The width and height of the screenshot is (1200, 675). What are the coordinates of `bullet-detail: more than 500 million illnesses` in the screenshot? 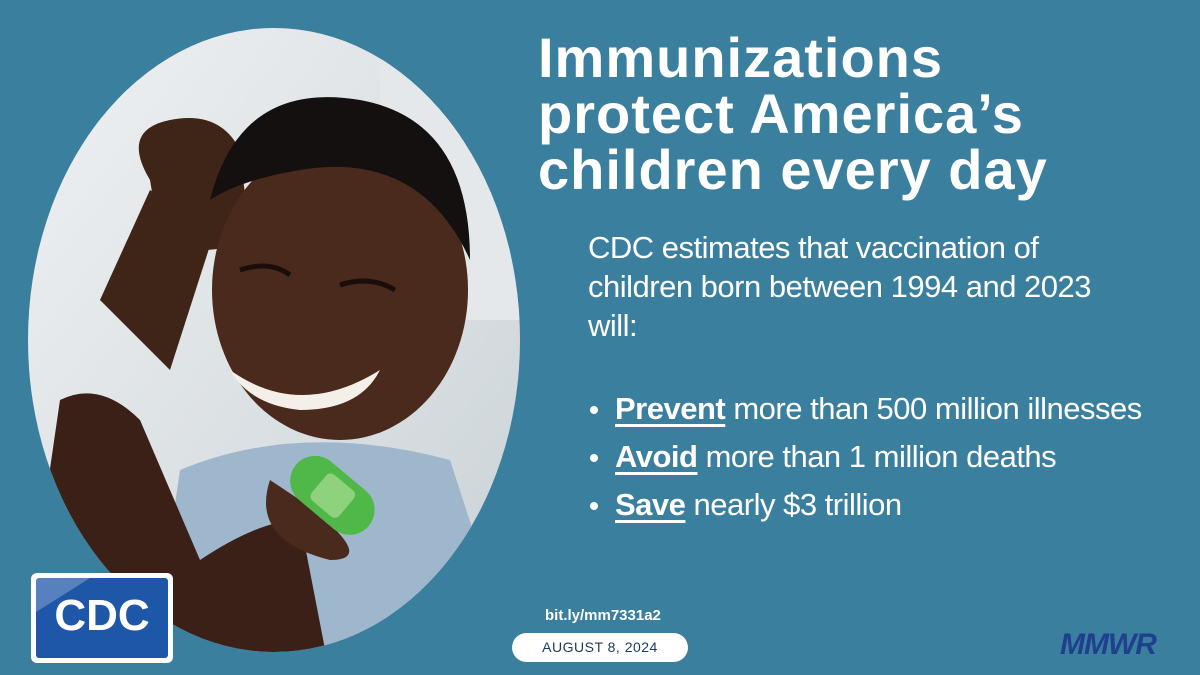 It's located at (937, 408).